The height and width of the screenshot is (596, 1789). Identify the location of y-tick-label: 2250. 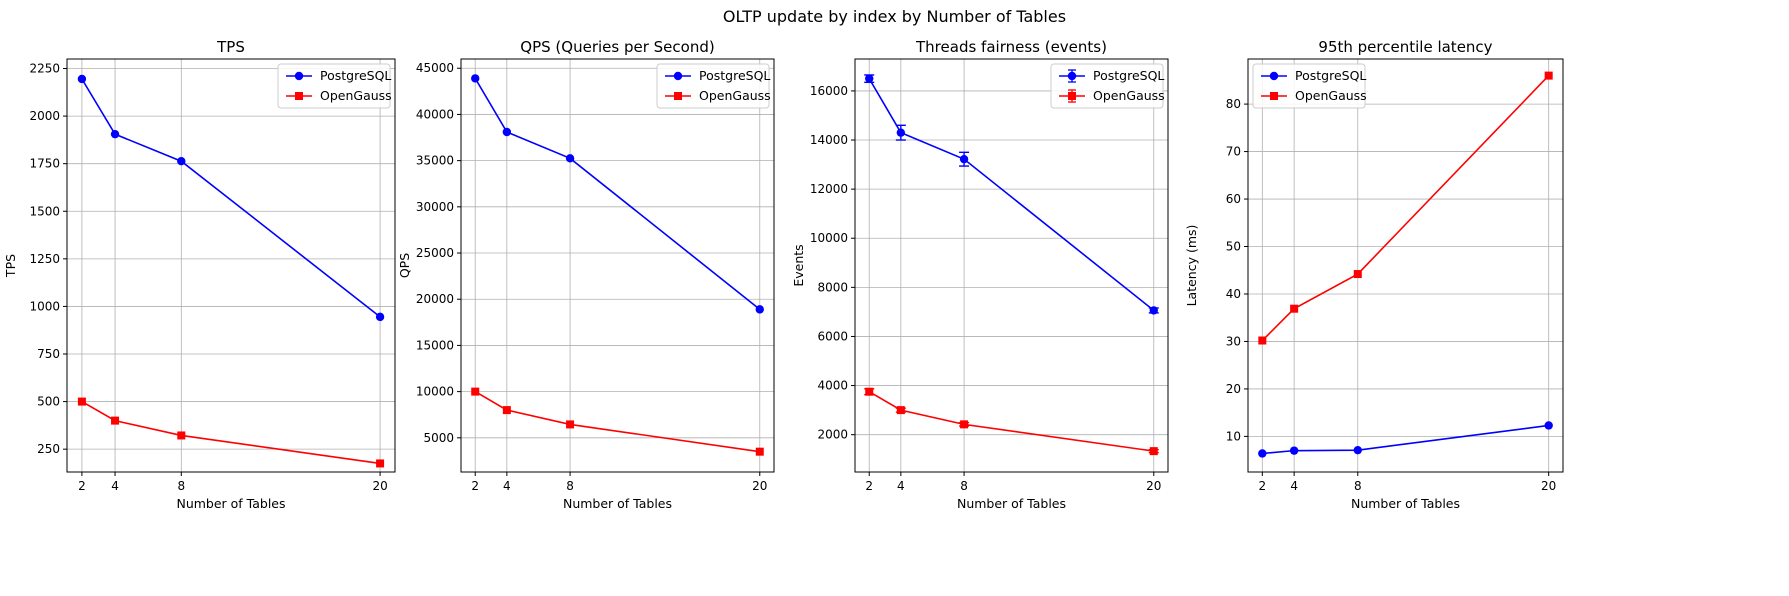
(44, 69).